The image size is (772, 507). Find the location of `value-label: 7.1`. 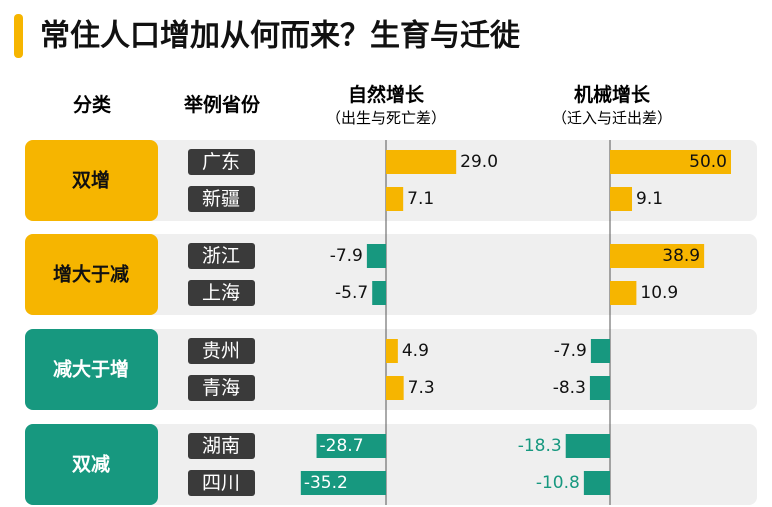

value-label: 7.1 is located at coordinates (420, 199).